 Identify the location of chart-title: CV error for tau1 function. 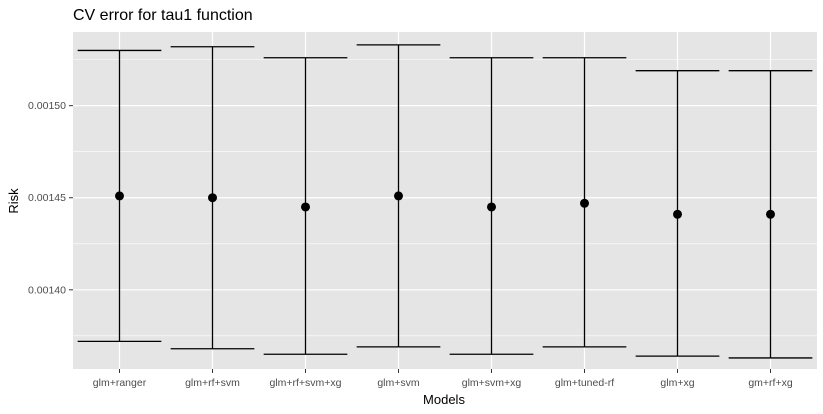
(163, 15).